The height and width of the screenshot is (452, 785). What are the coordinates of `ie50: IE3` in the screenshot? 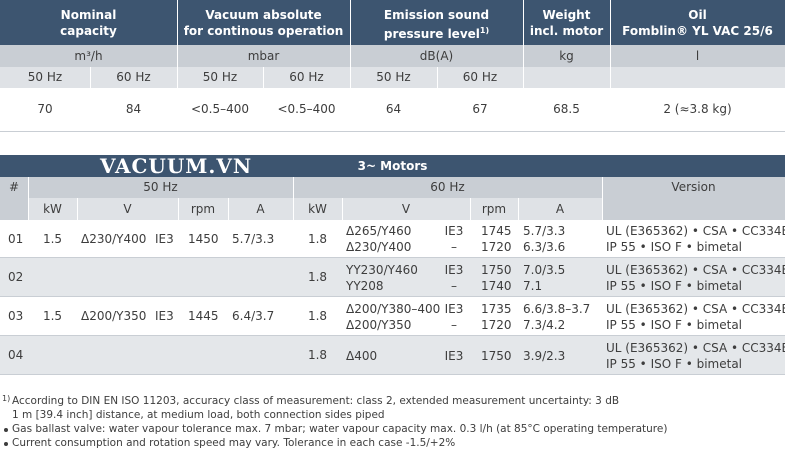 It's located at (164, 316).